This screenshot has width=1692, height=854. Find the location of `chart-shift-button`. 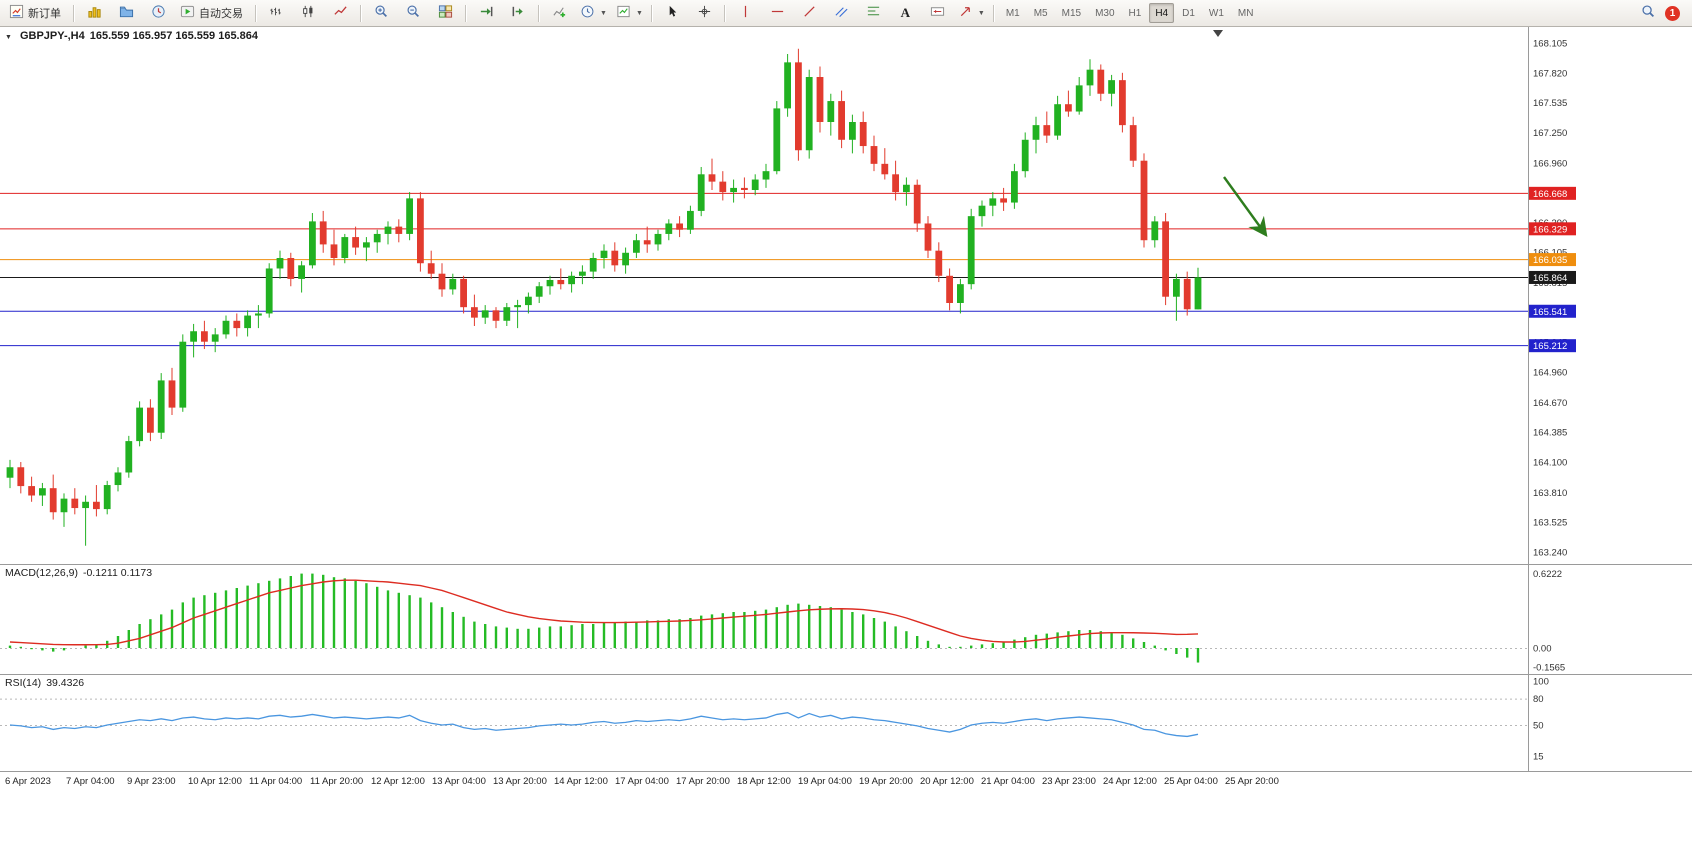

chart-shift-button is located at coordinates (518, 13).